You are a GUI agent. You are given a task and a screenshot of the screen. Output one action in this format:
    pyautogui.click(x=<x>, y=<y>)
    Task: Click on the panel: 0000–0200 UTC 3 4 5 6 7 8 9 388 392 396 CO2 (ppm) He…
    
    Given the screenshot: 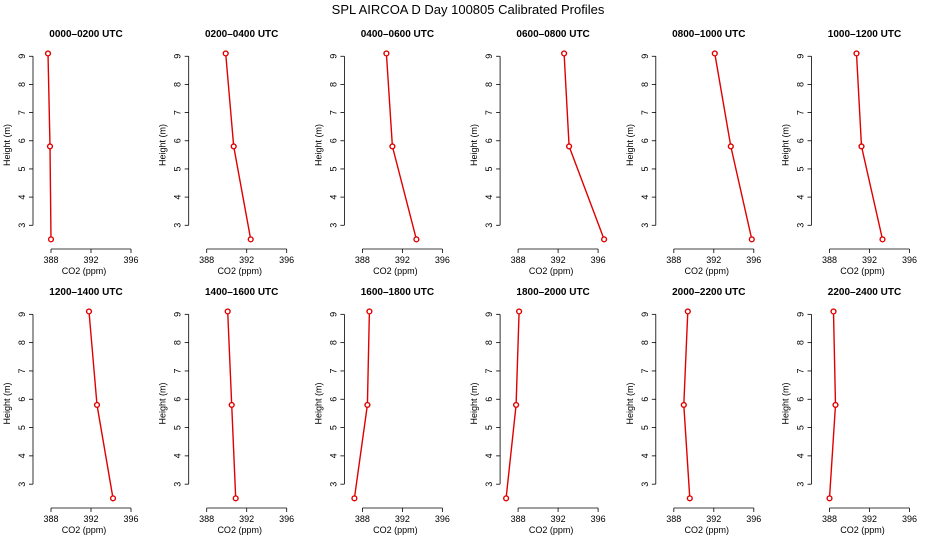 What is the action you would take?
    pyautogui.click(x=70, y=152)
    